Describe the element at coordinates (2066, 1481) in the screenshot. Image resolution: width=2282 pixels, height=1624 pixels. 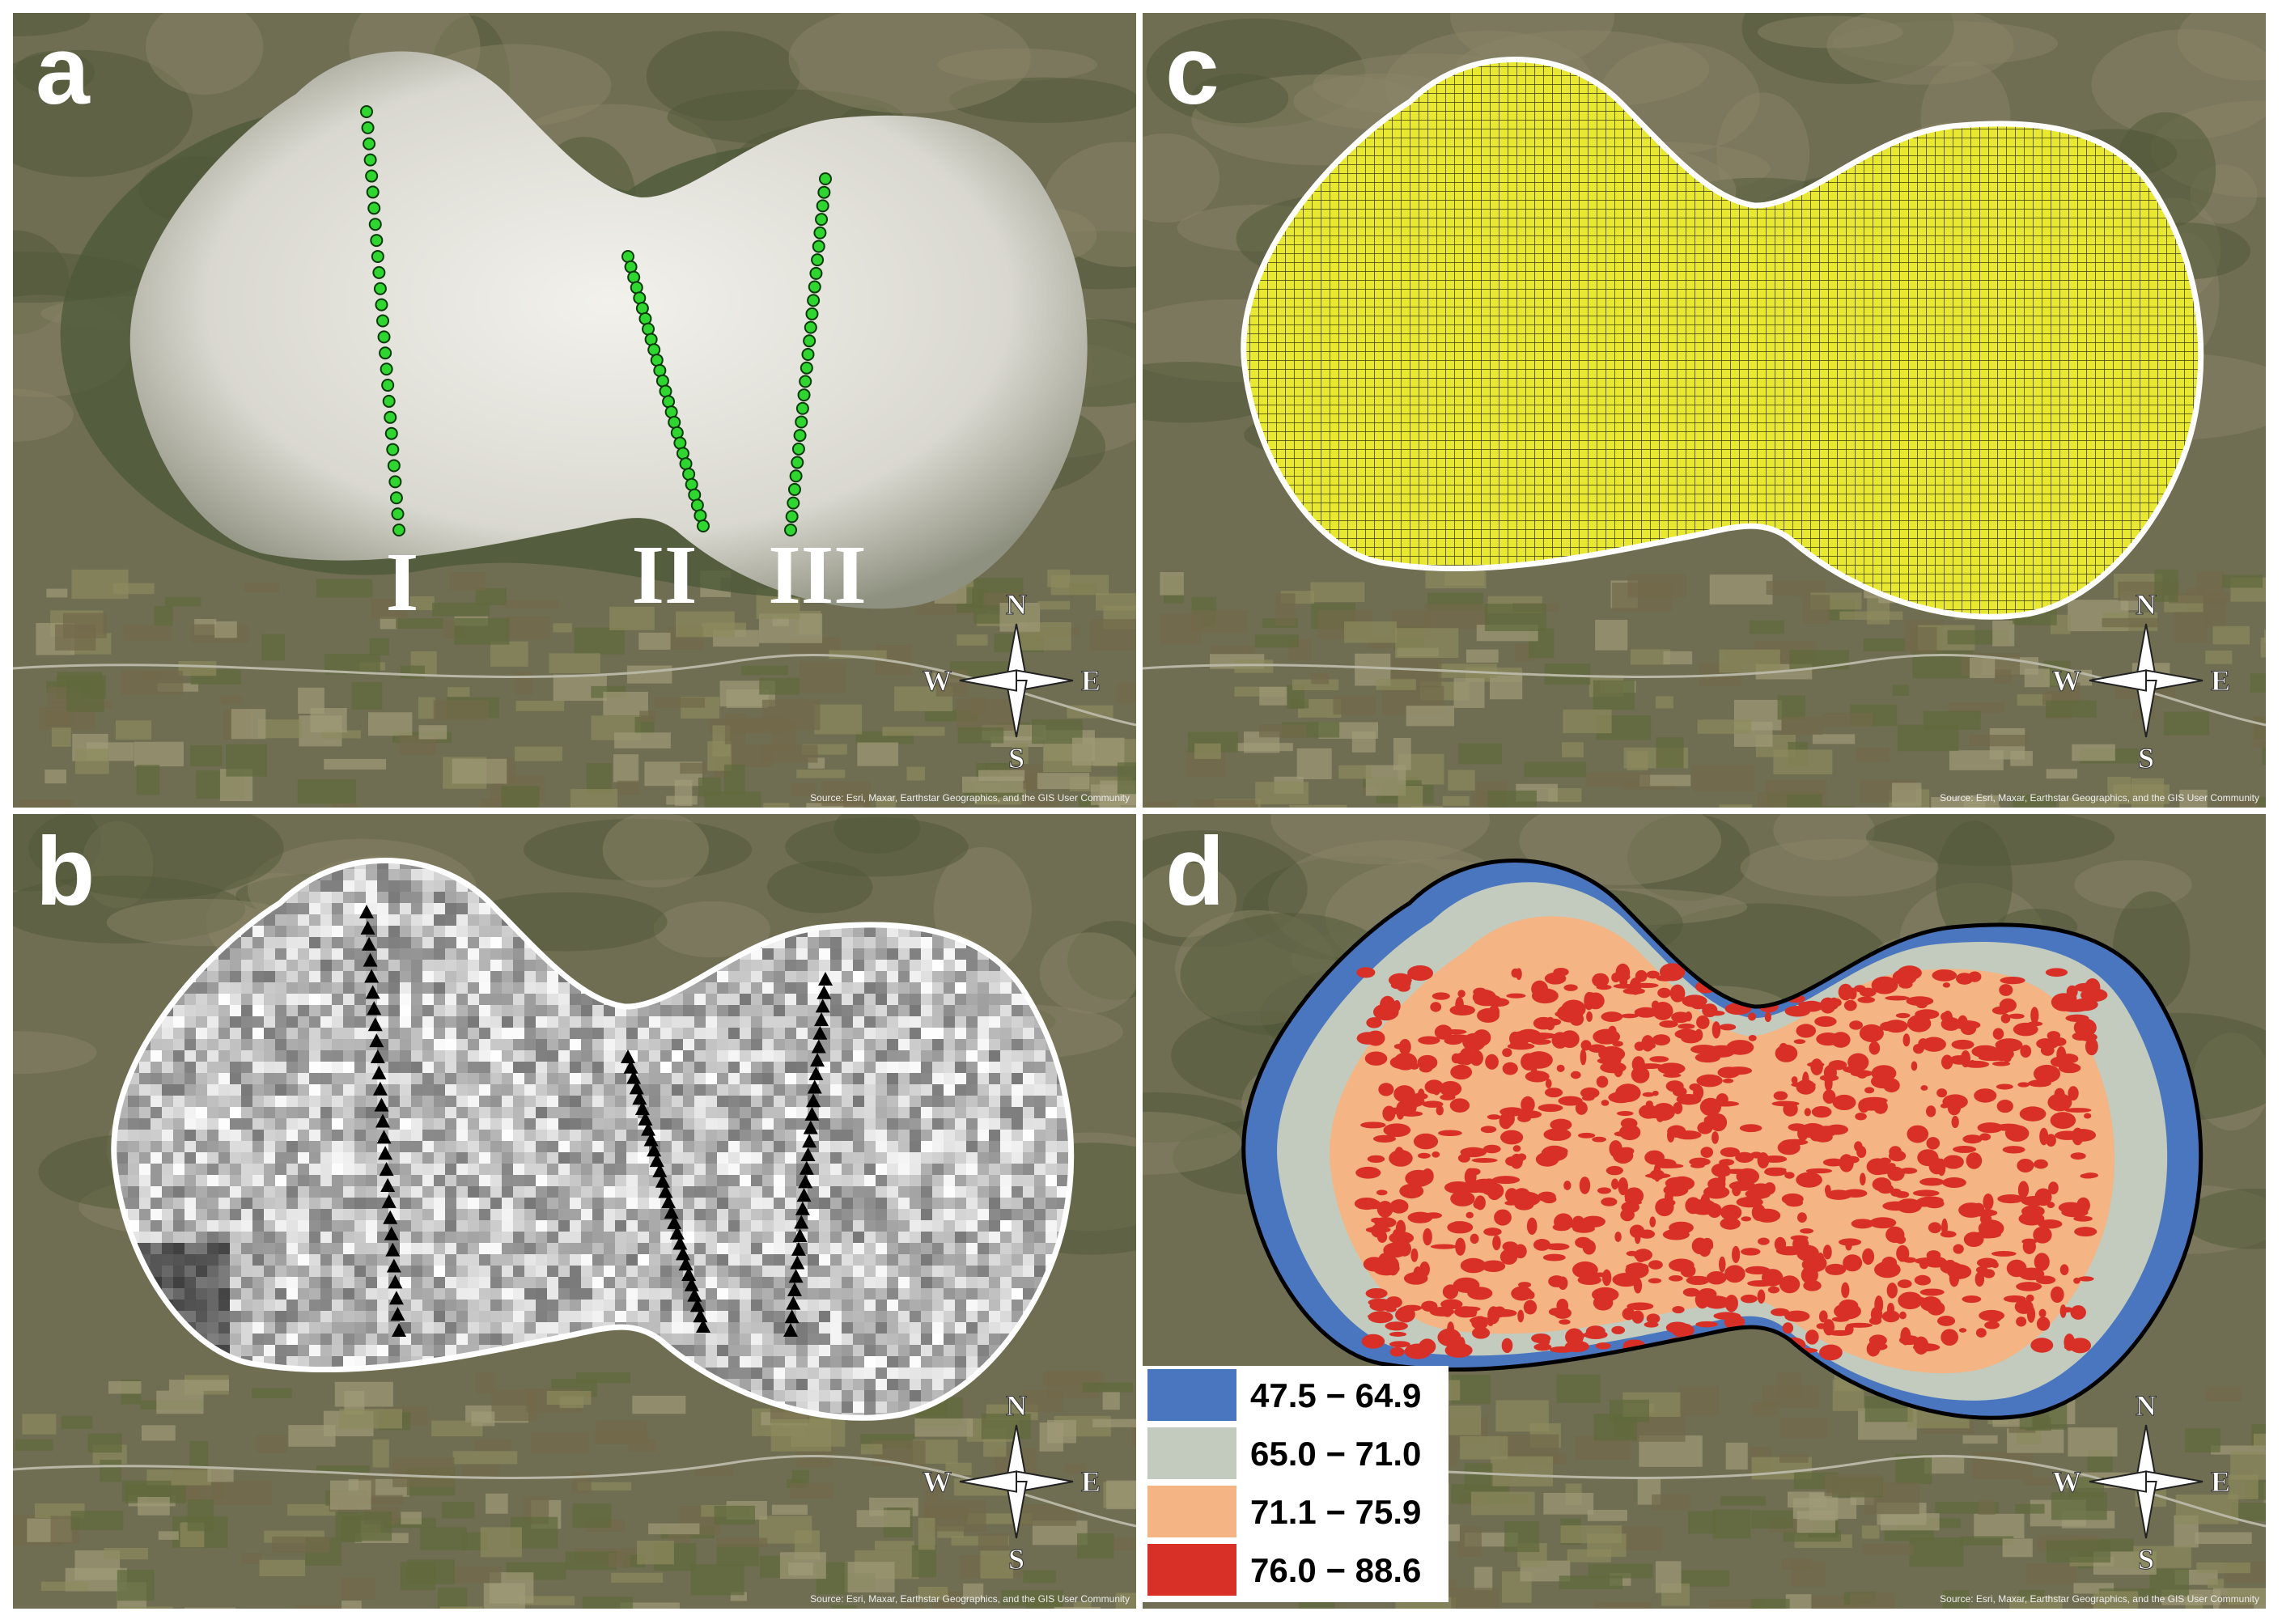
I see `compass-w: W` at that location.